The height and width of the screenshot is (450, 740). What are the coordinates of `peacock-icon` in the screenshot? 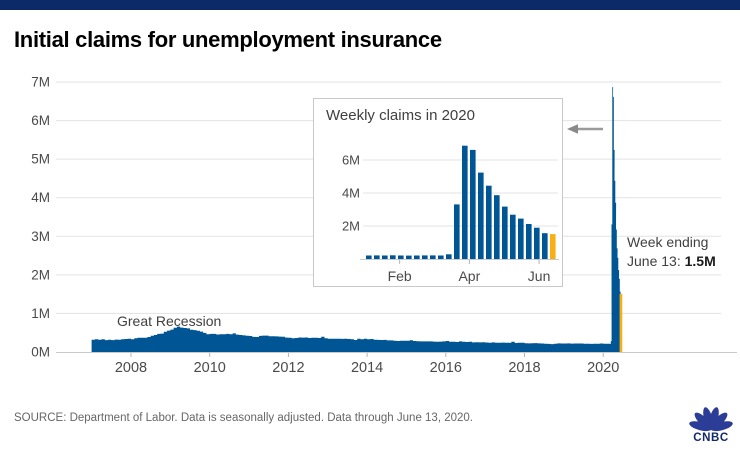 It's located at (711, 419).